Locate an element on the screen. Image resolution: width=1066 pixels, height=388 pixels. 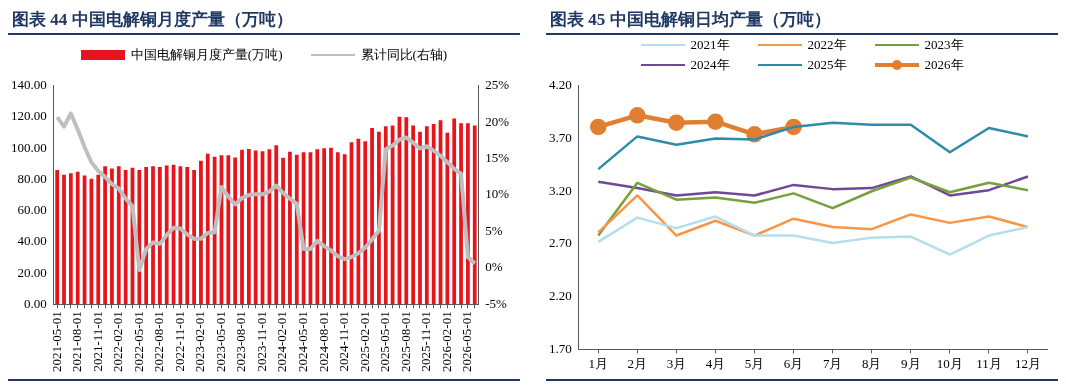
y-tick-label: 2.70 is located at coordinates (560, 243).